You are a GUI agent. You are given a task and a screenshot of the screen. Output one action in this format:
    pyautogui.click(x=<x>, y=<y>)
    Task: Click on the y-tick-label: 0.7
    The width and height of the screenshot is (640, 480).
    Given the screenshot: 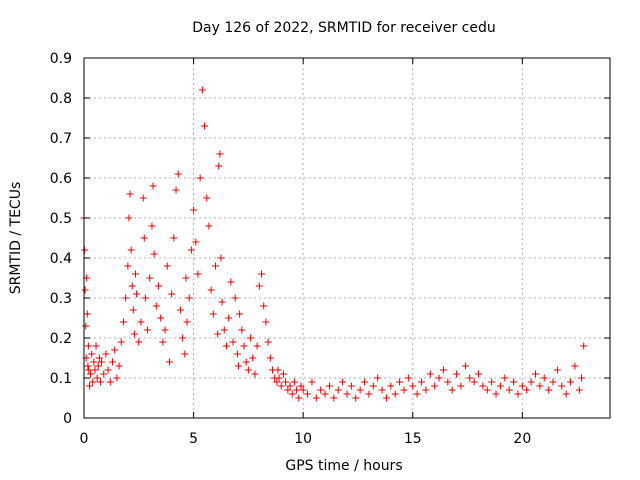 What is the action you would take?
    pyautogui.click(x=61, y=139)
    